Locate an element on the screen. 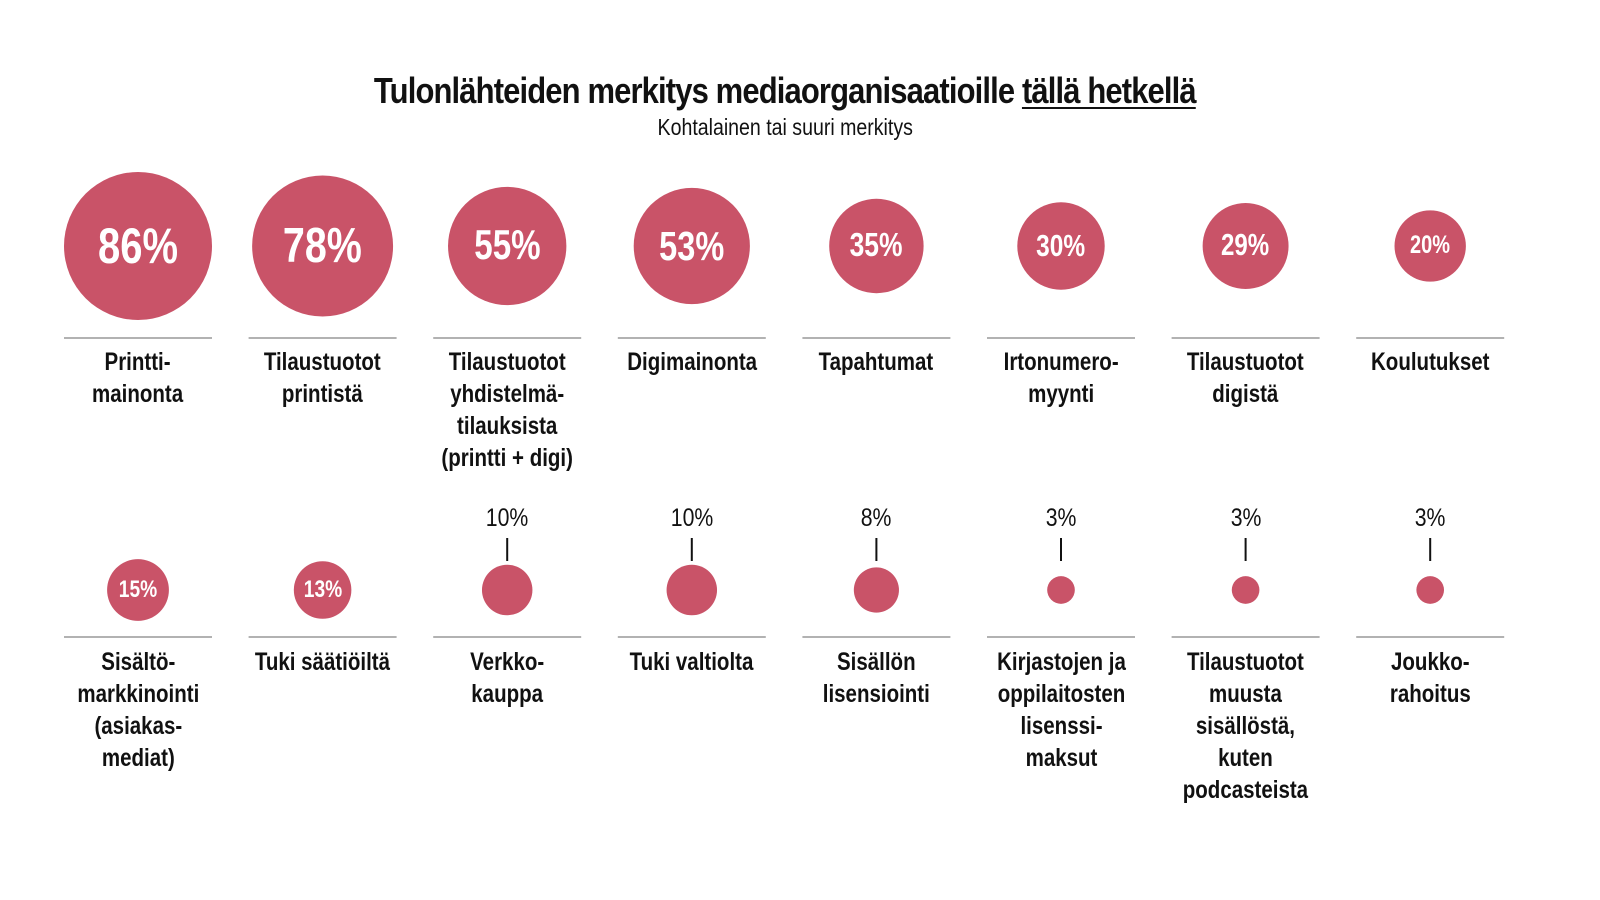  category-label: Sisältö- markkinointi (asiakas- mediat) is located at coordinates (138, 710).